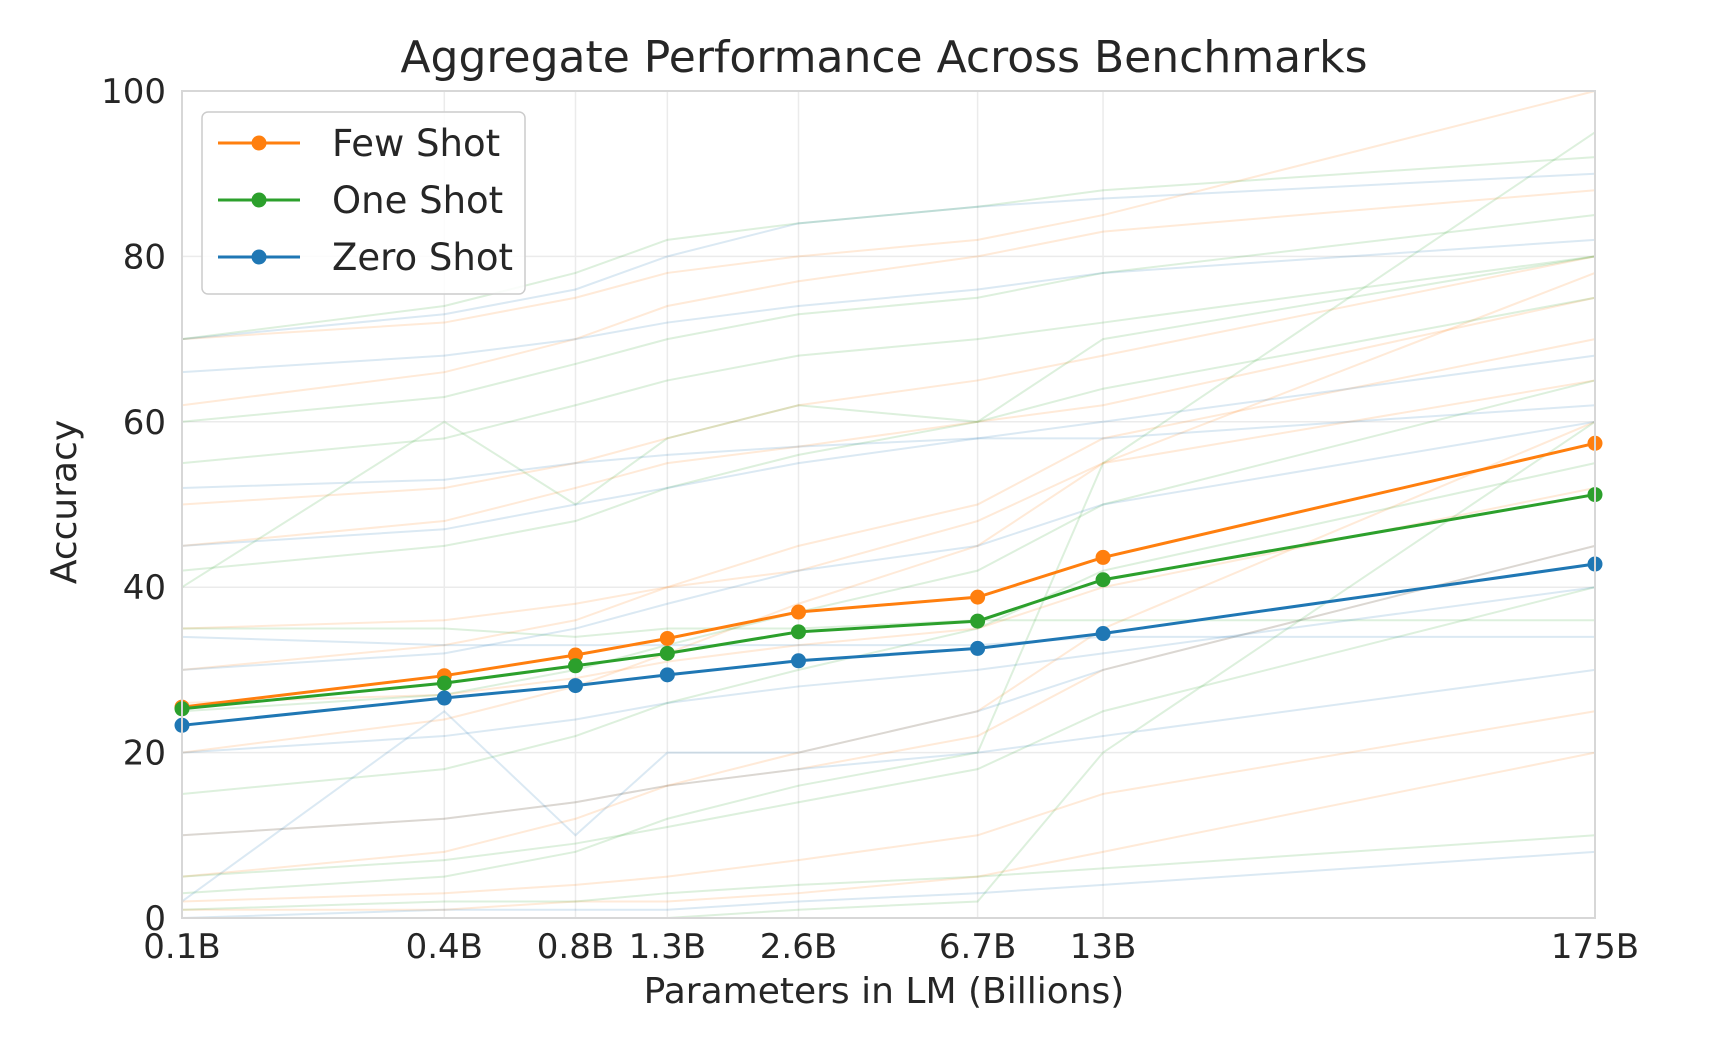 The height and width of the screenshot is (1042, 1728). I want to click on x-tick-label: 2.6B, so click(798, 947).